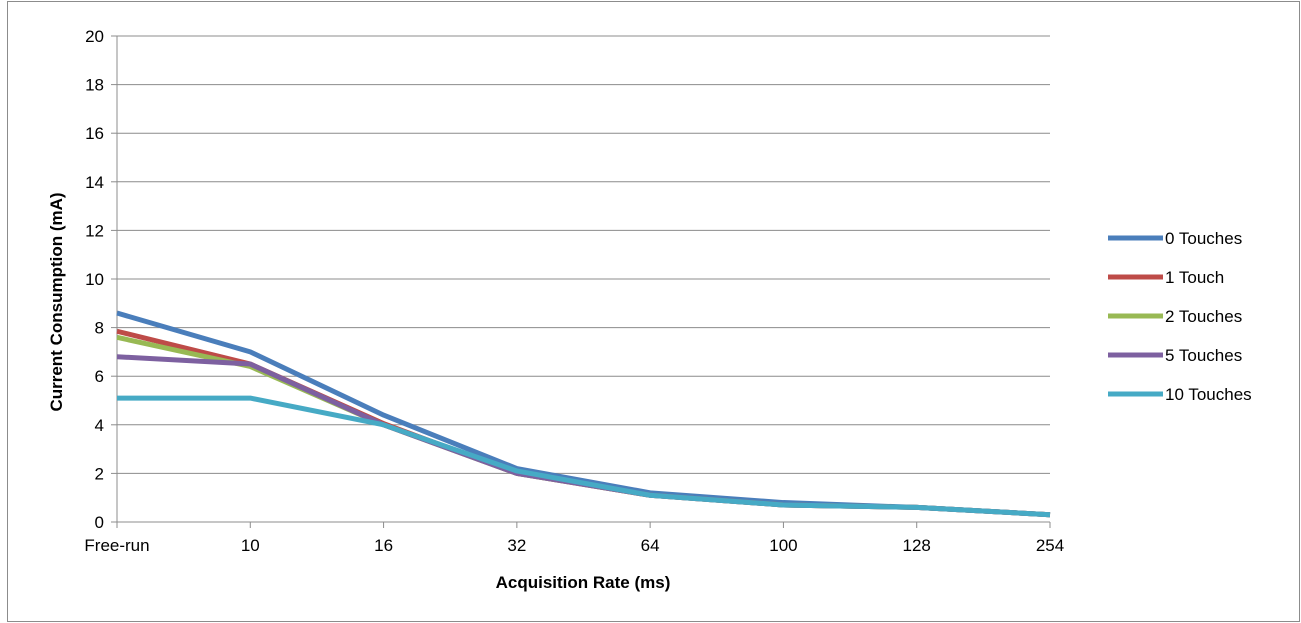 The width and height of the screenshot is (1301, 623). Describe the element at coordinates (1203, 238) in the screenshot. I see `legend-label-0: 0 Touches` at that location.